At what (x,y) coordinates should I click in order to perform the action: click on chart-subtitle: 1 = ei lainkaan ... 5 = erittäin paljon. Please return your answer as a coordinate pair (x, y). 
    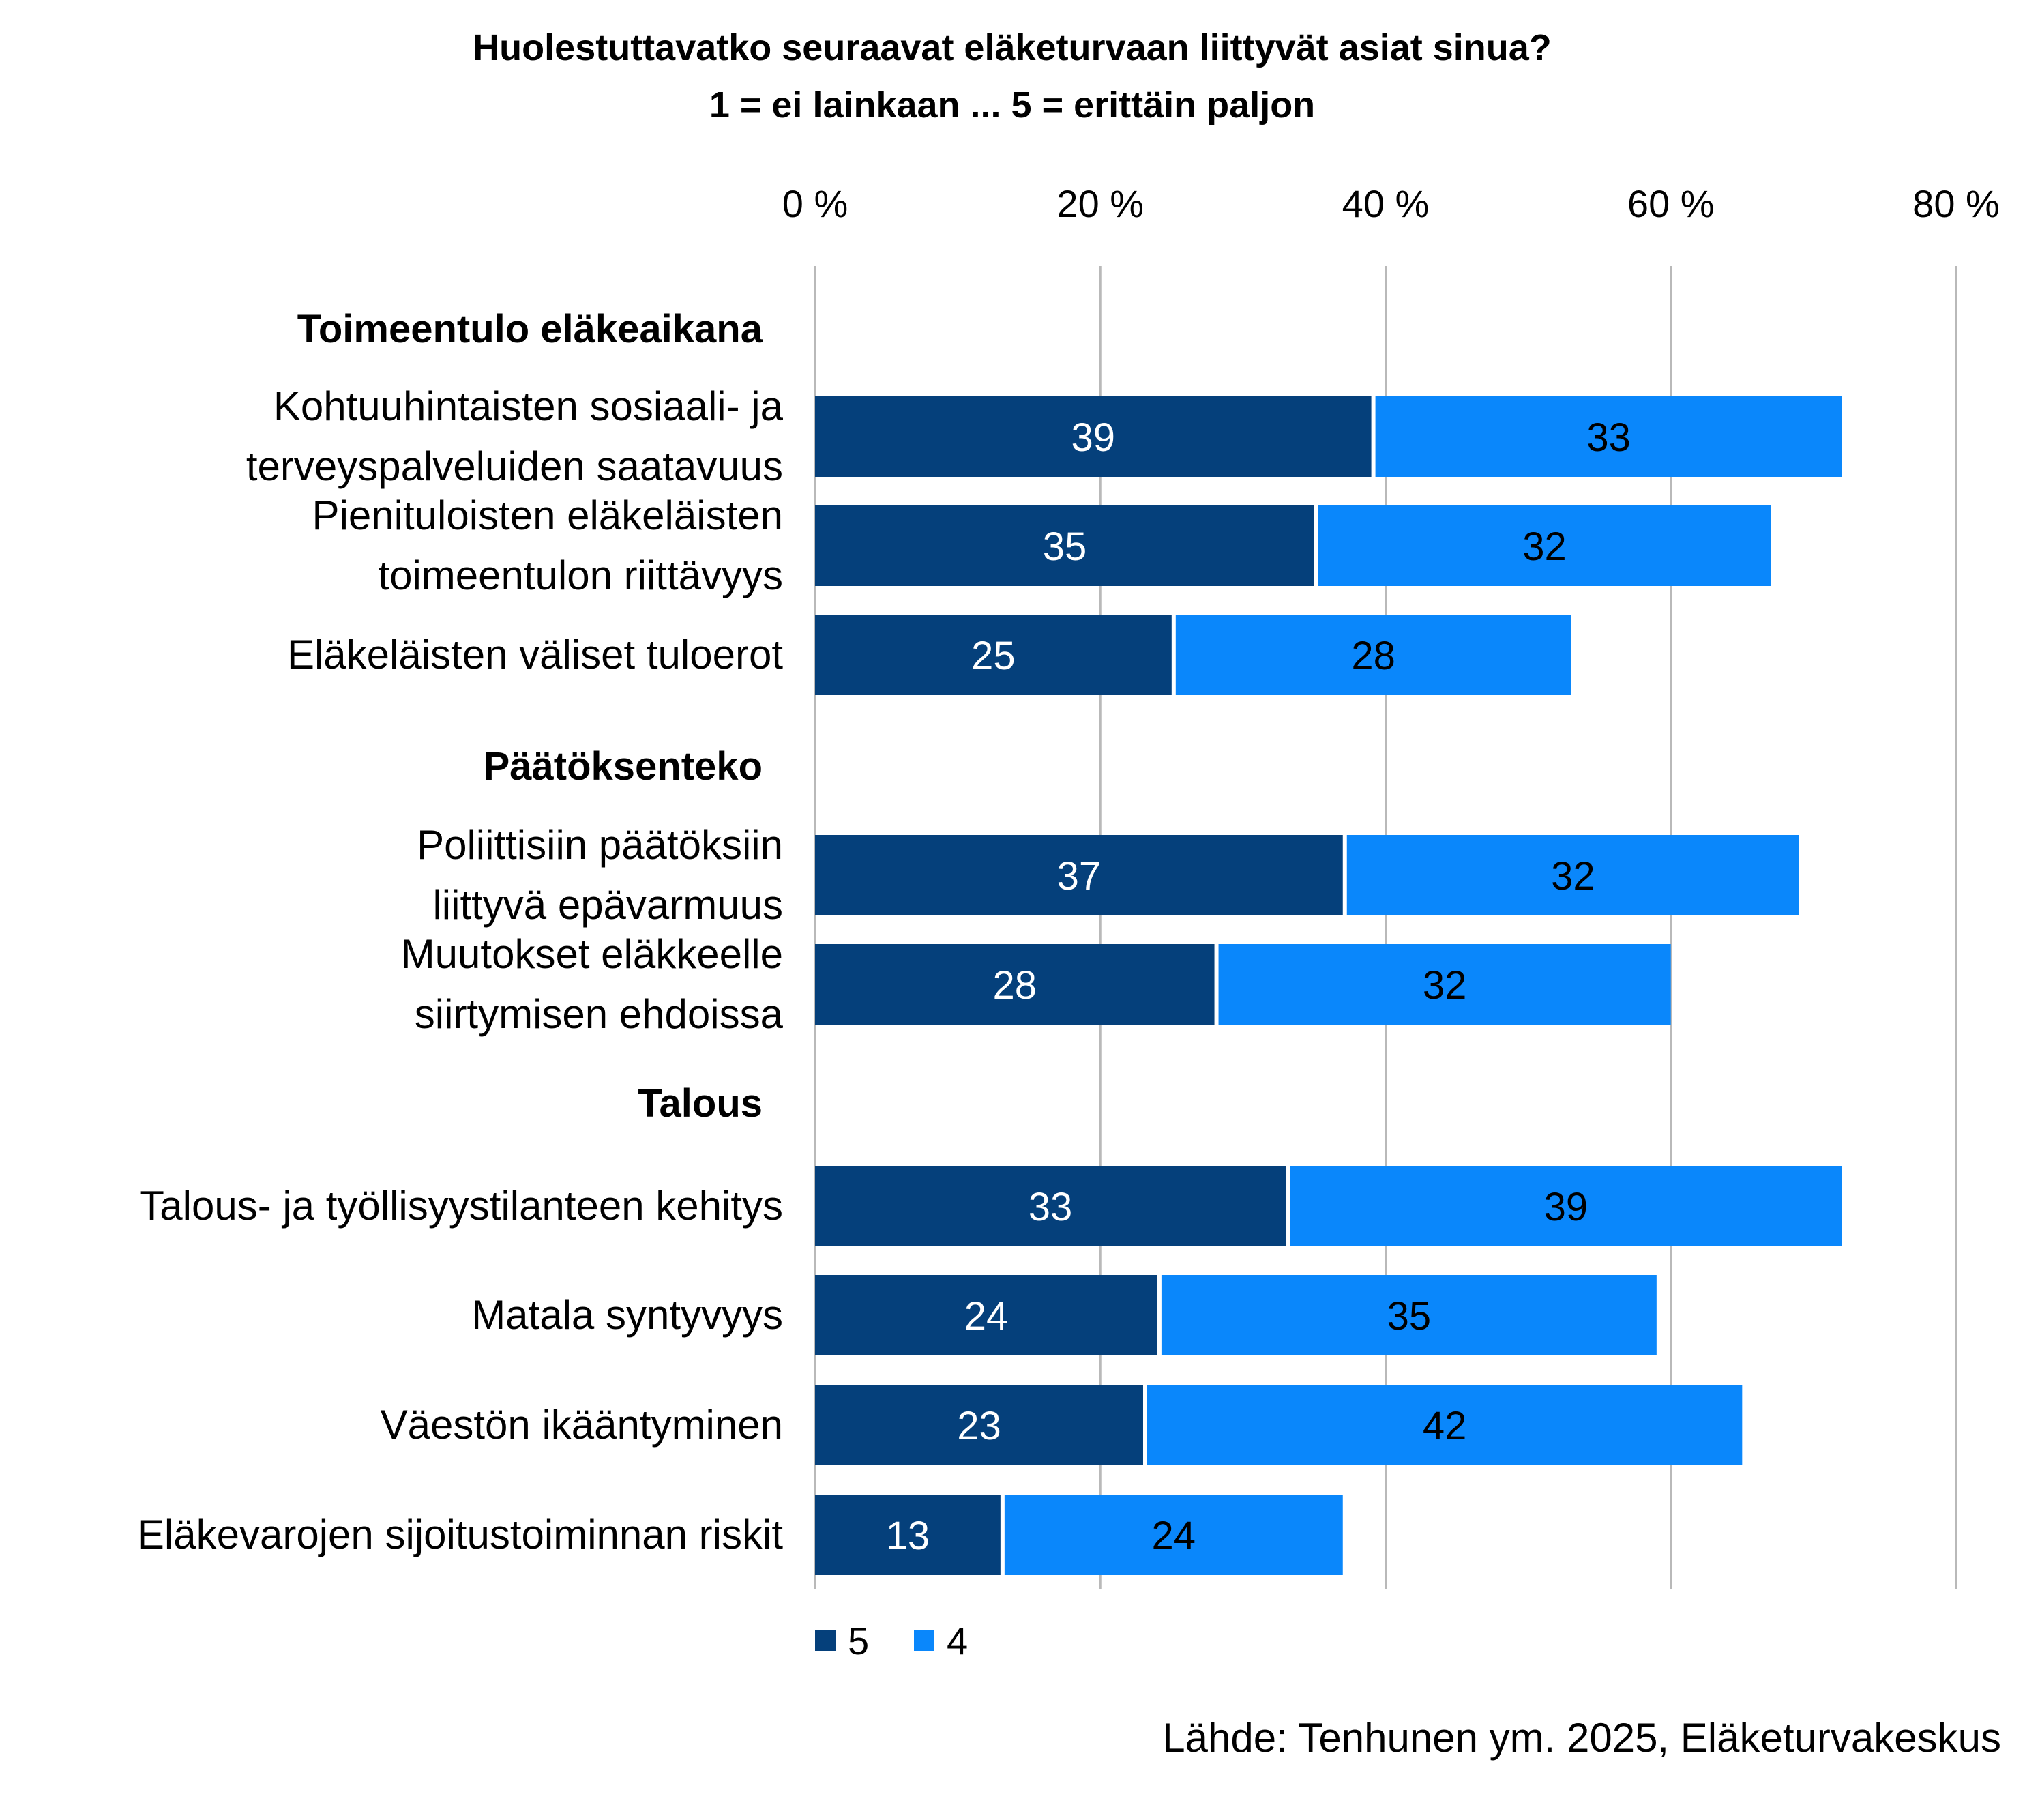
    Looking at the image, I should click on (1012, 105).